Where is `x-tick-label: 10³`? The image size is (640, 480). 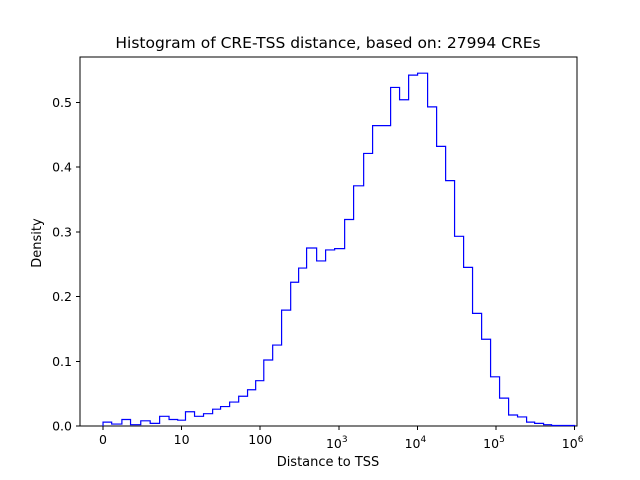
x-tick-label: 10³ is located at coordinates (337, 443).